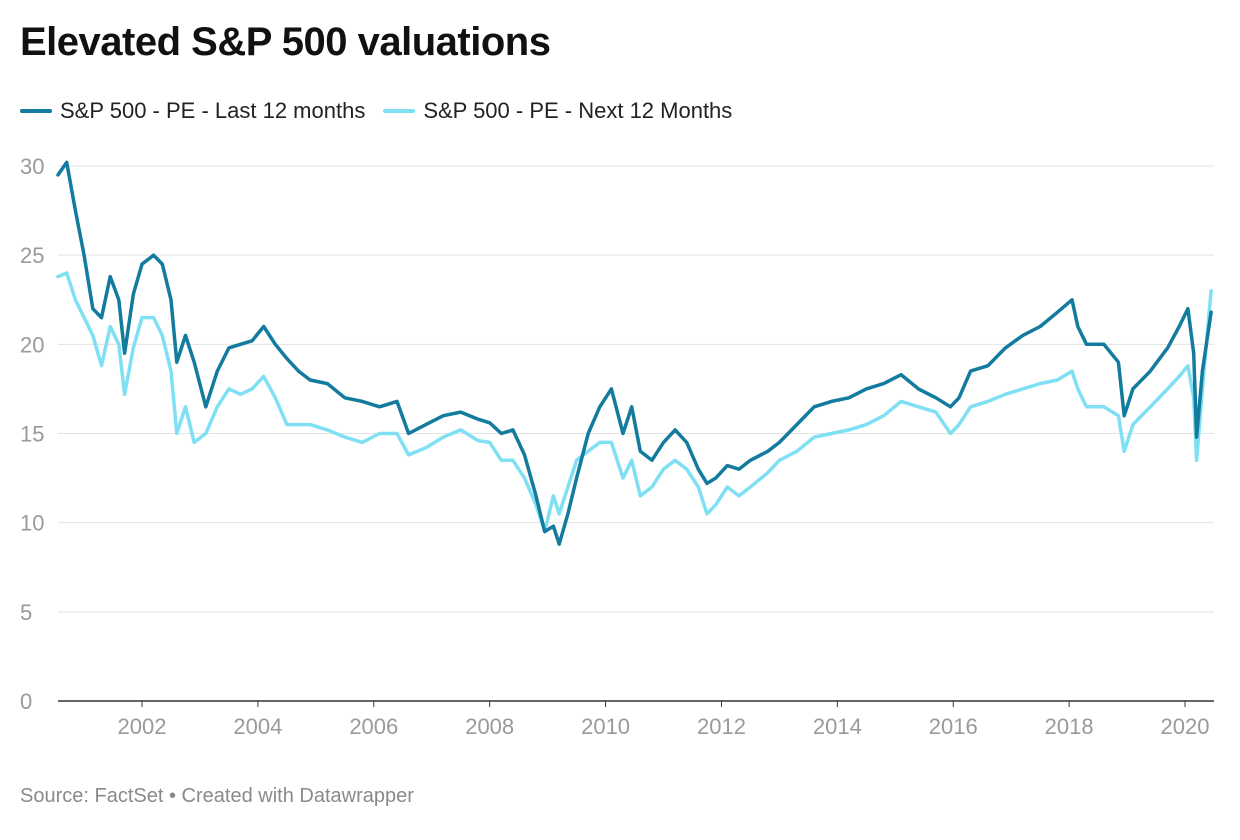 The width and height of the screenshot is (1240, 840). Describe the element at coordinates (297, 796) in the screenshot. I see `credit-label: Created with Datawrapper` at that location.